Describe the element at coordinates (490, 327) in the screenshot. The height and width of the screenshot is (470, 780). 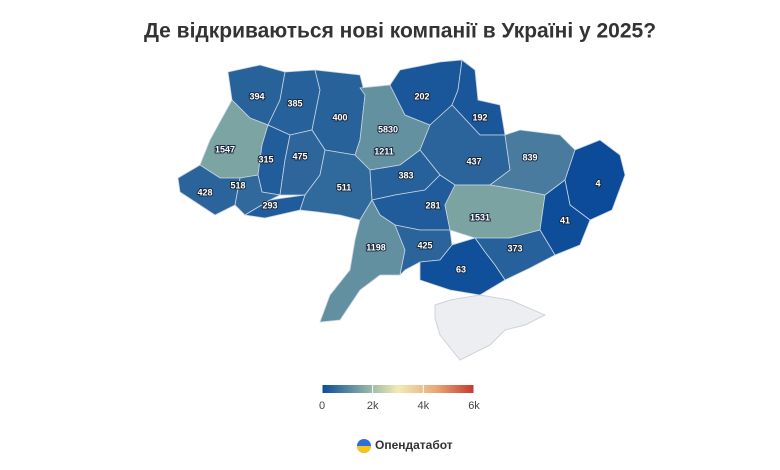
I see `crimea-region` at that location.